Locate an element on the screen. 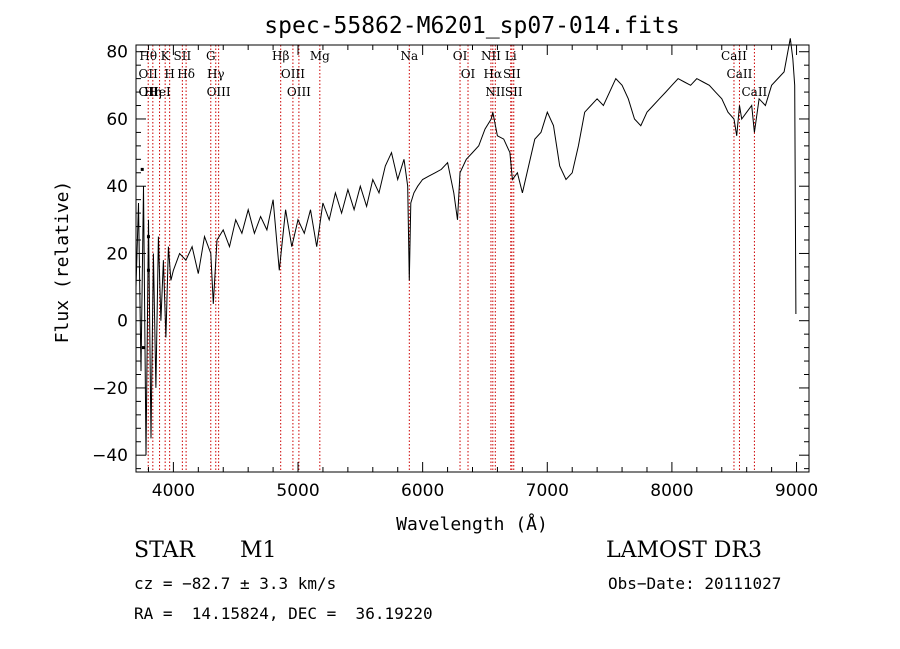 The width and height of the screenshot is (900, 649). x-tick-label: 9000 is located at coordinates (796, 491).